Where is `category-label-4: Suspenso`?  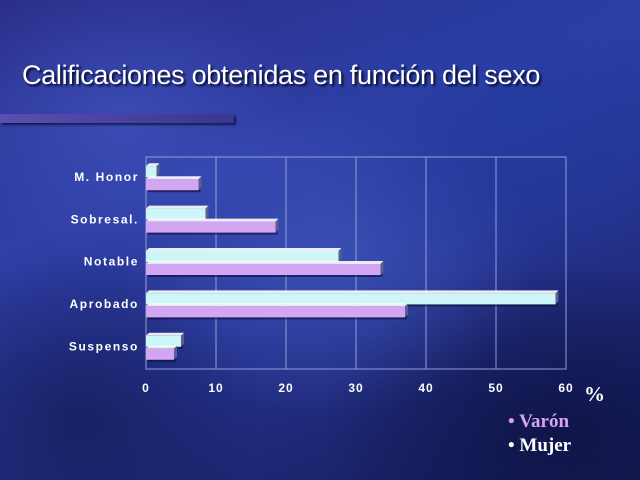
category-label-4: Suspenso is located at coordinates (104, 346).